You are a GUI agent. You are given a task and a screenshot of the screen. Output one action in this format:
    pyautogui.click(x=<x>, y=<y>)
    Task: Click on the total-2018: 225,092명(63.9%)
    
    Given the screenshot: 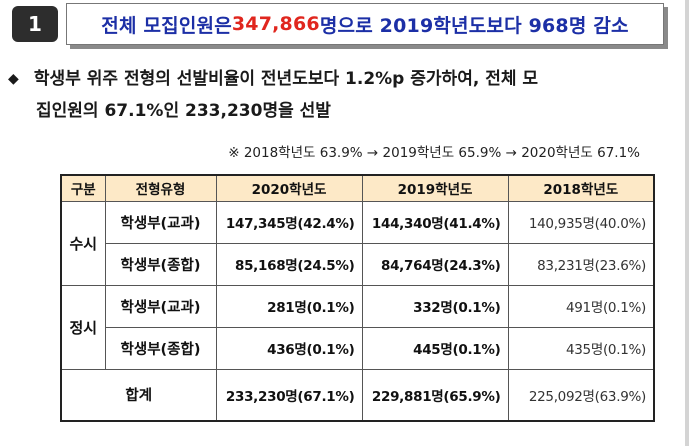 What is the action you would take?
    pyautogui.click(x=581, y=395)
    